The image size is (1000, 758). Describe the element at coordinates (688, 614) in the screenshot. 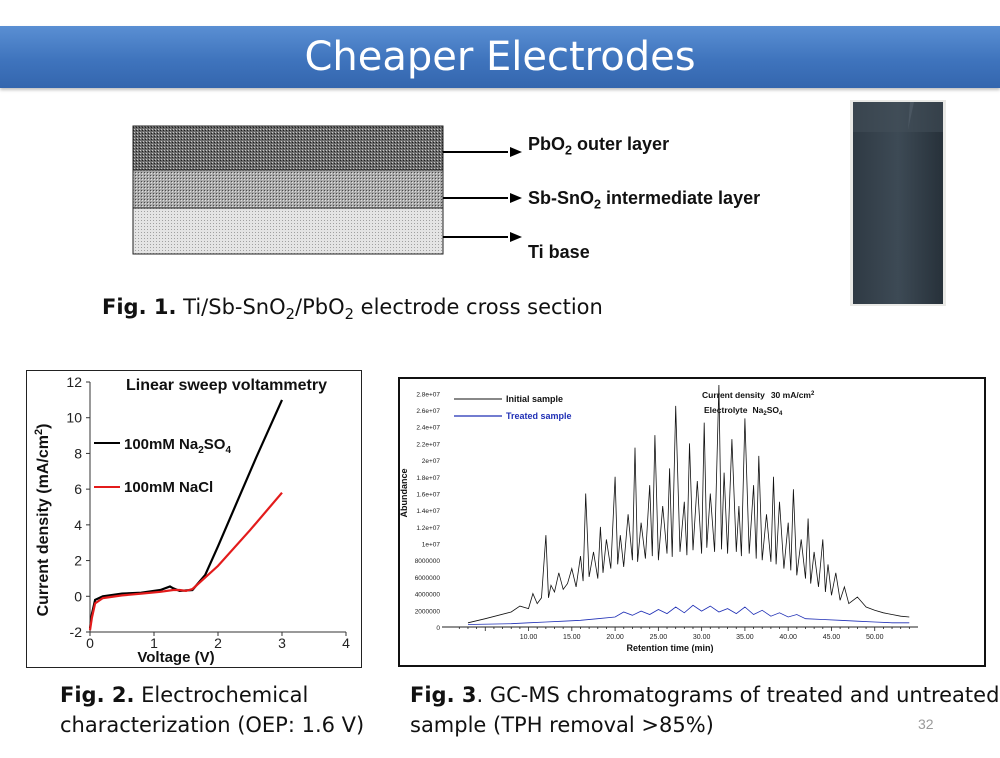

I see `gcms-series-treated` at that location.